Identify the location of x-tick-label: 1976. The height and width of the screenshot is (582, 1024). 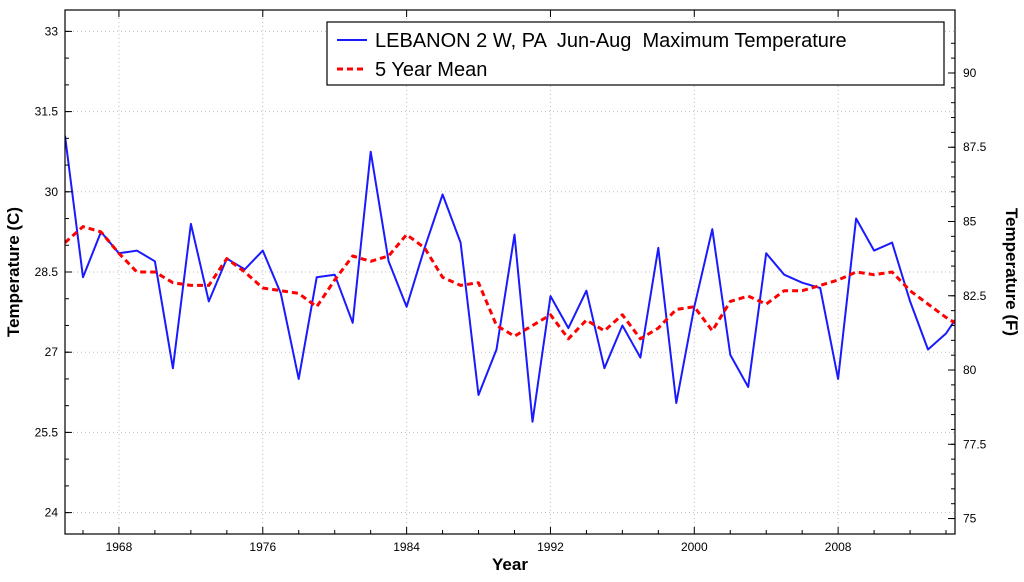
(262, 547).